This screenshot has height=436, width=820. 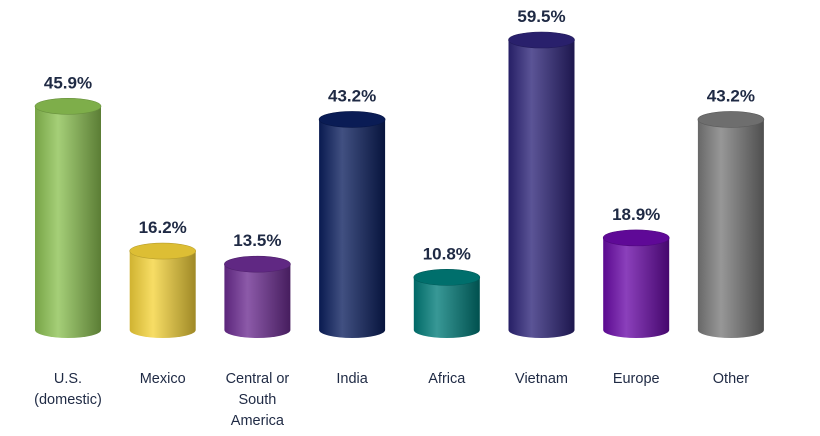 I want to click on value-label: 16.2%, so click(x=163, y=227).